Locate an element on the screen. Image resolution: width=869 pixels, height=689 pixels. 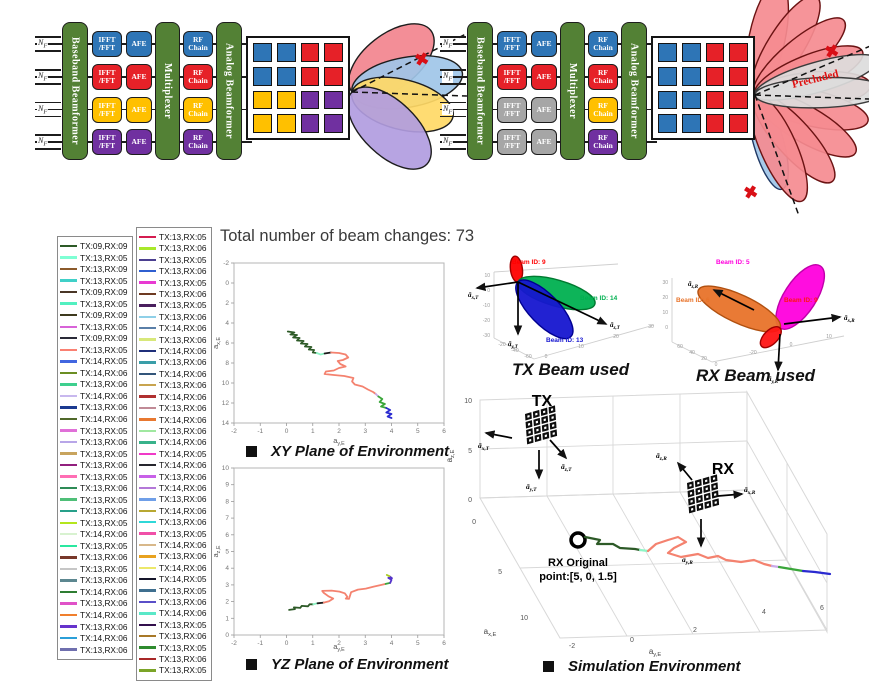
beam-direction-dashed-line is located at coordinates (811, 97).